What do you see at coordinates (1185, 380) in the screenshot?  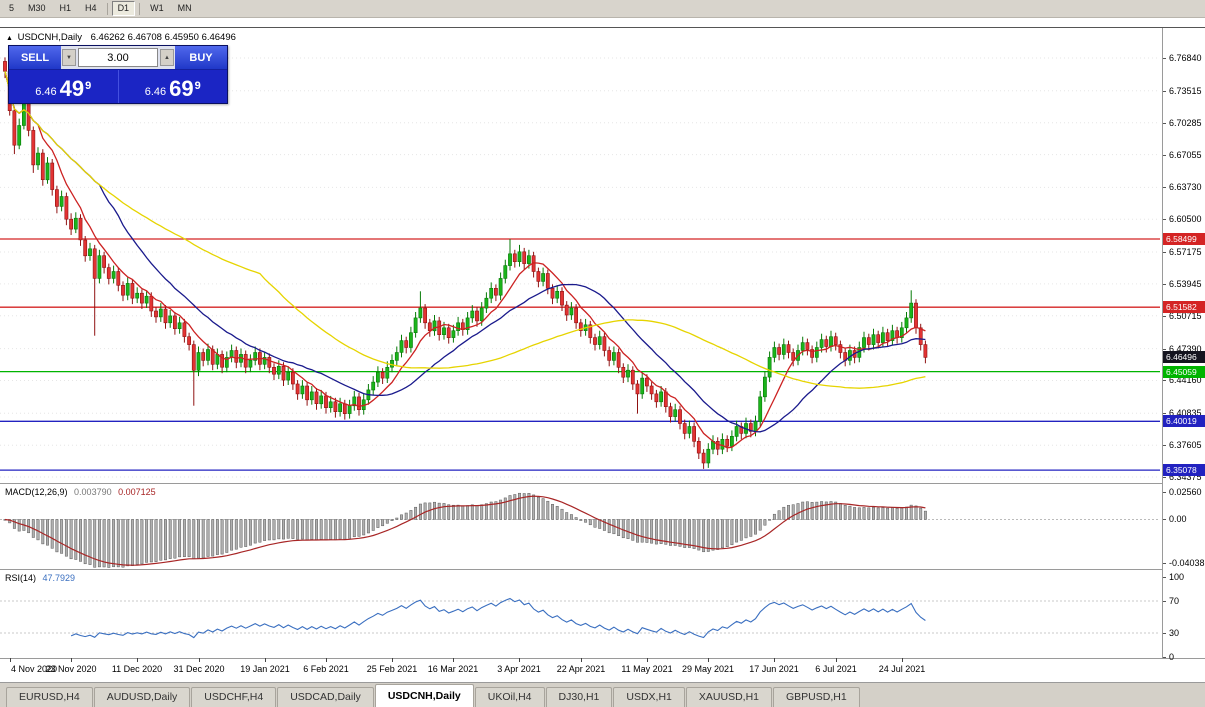 I see `axis-scale-label: 6.44160` at bounding box center [1185, 380].